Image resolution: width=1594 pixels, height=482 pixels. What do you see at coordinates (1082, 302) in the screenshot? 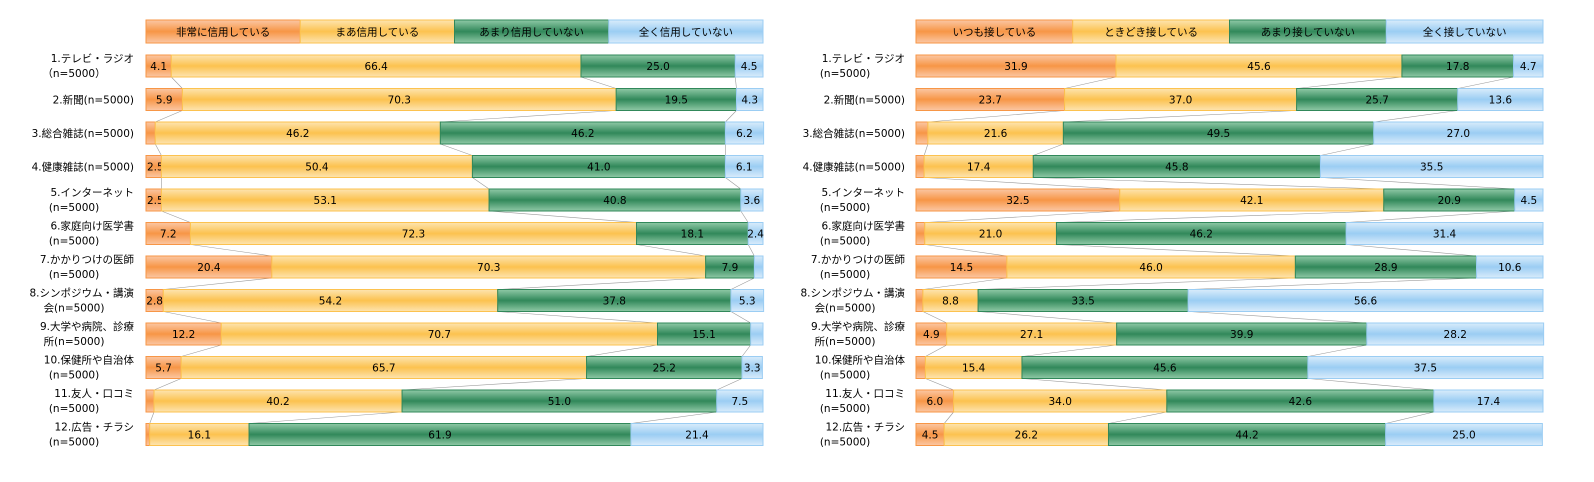
I see `data-label: 33.5` at bounding box center [1082, 302].